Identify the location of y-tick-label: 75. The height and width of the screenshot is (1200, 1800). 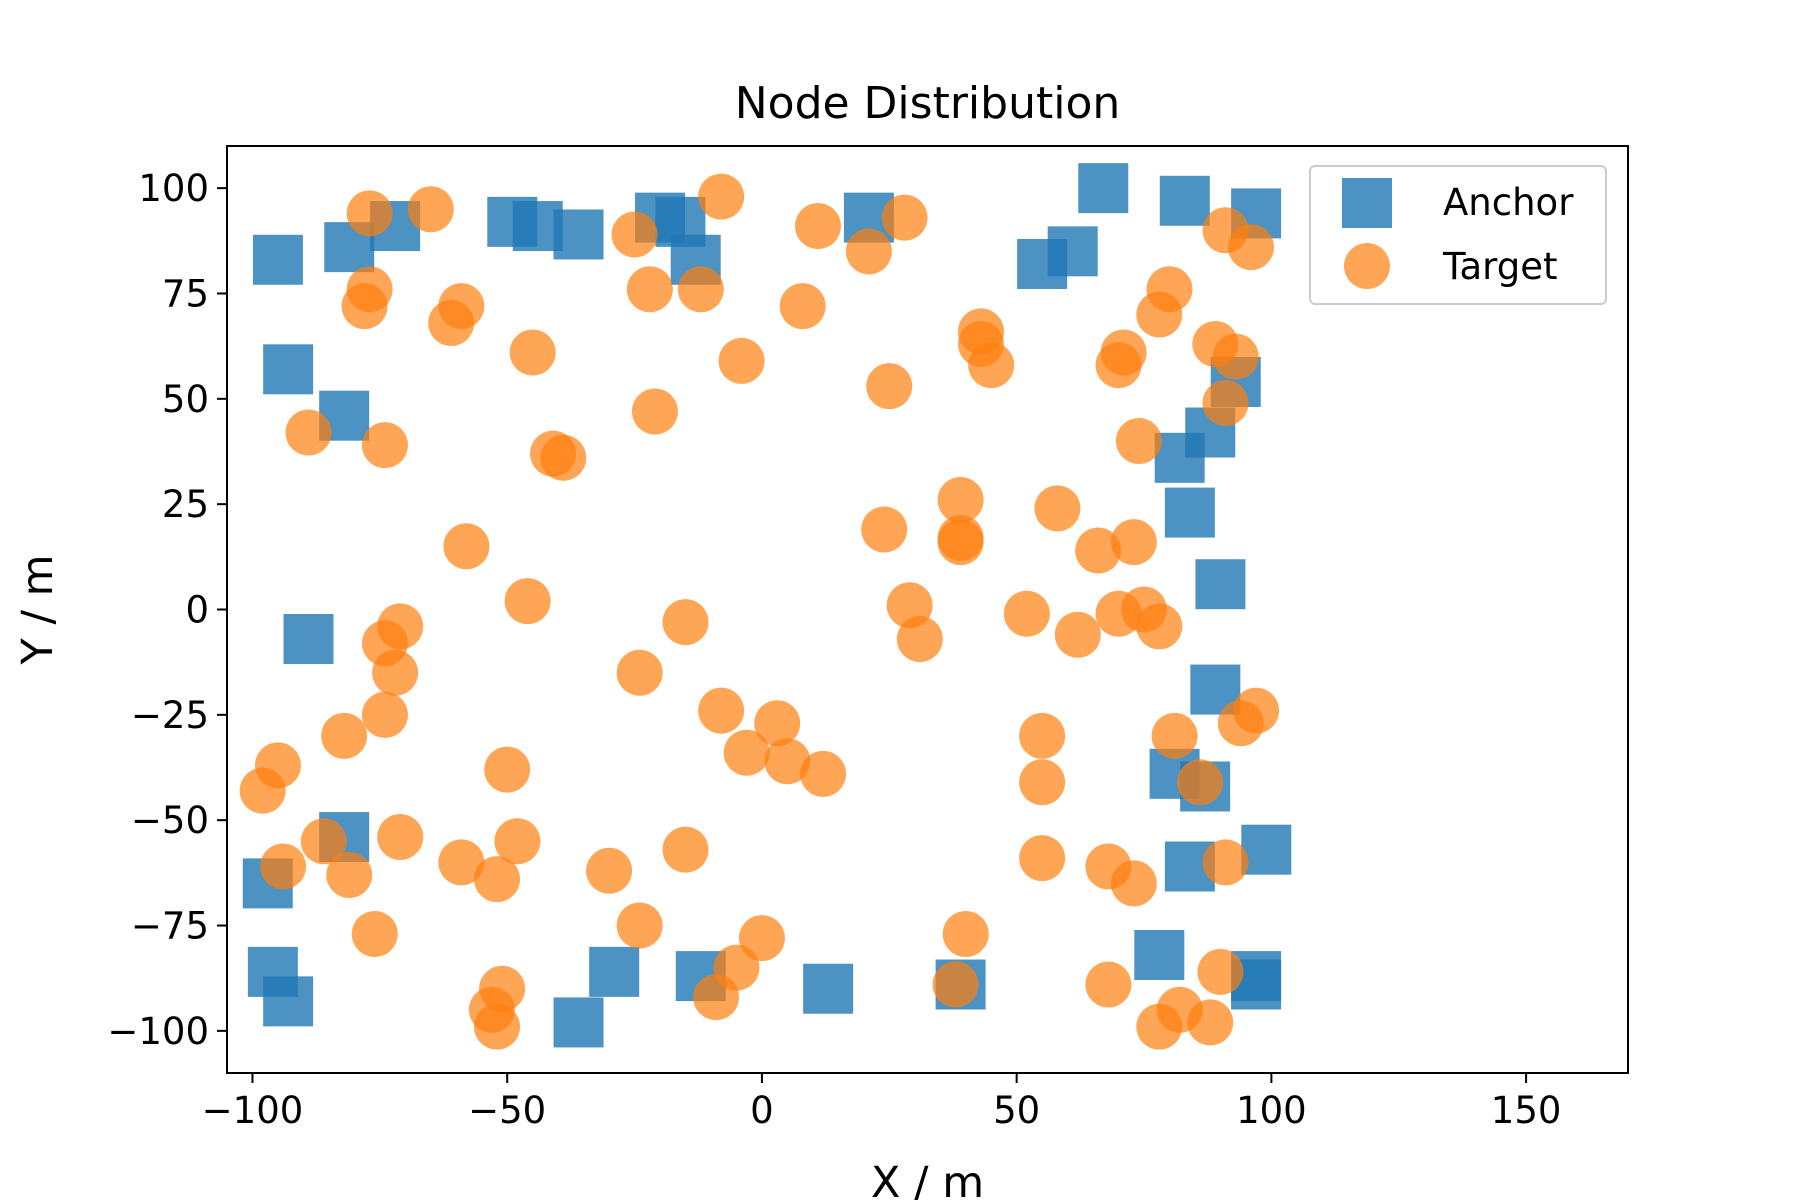
(185, 293).